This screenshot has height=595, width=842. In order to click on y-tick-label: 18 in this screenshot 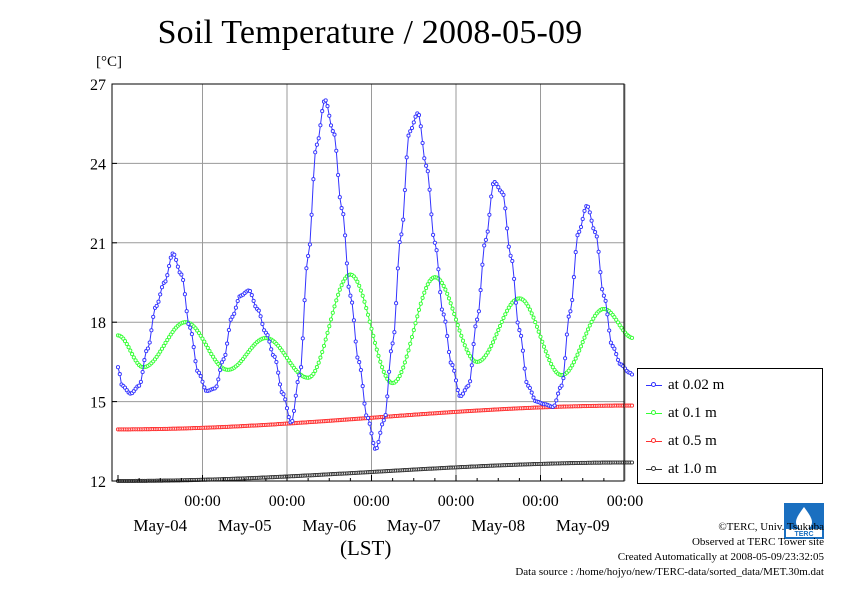, I will do `click(98, 323)`.